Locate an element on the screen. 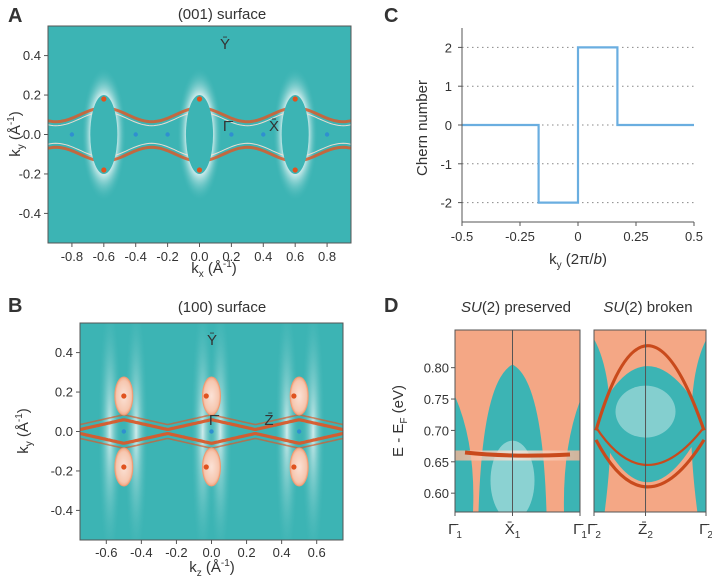  y-tick-label: 2 is located at coordinates (448, 47).